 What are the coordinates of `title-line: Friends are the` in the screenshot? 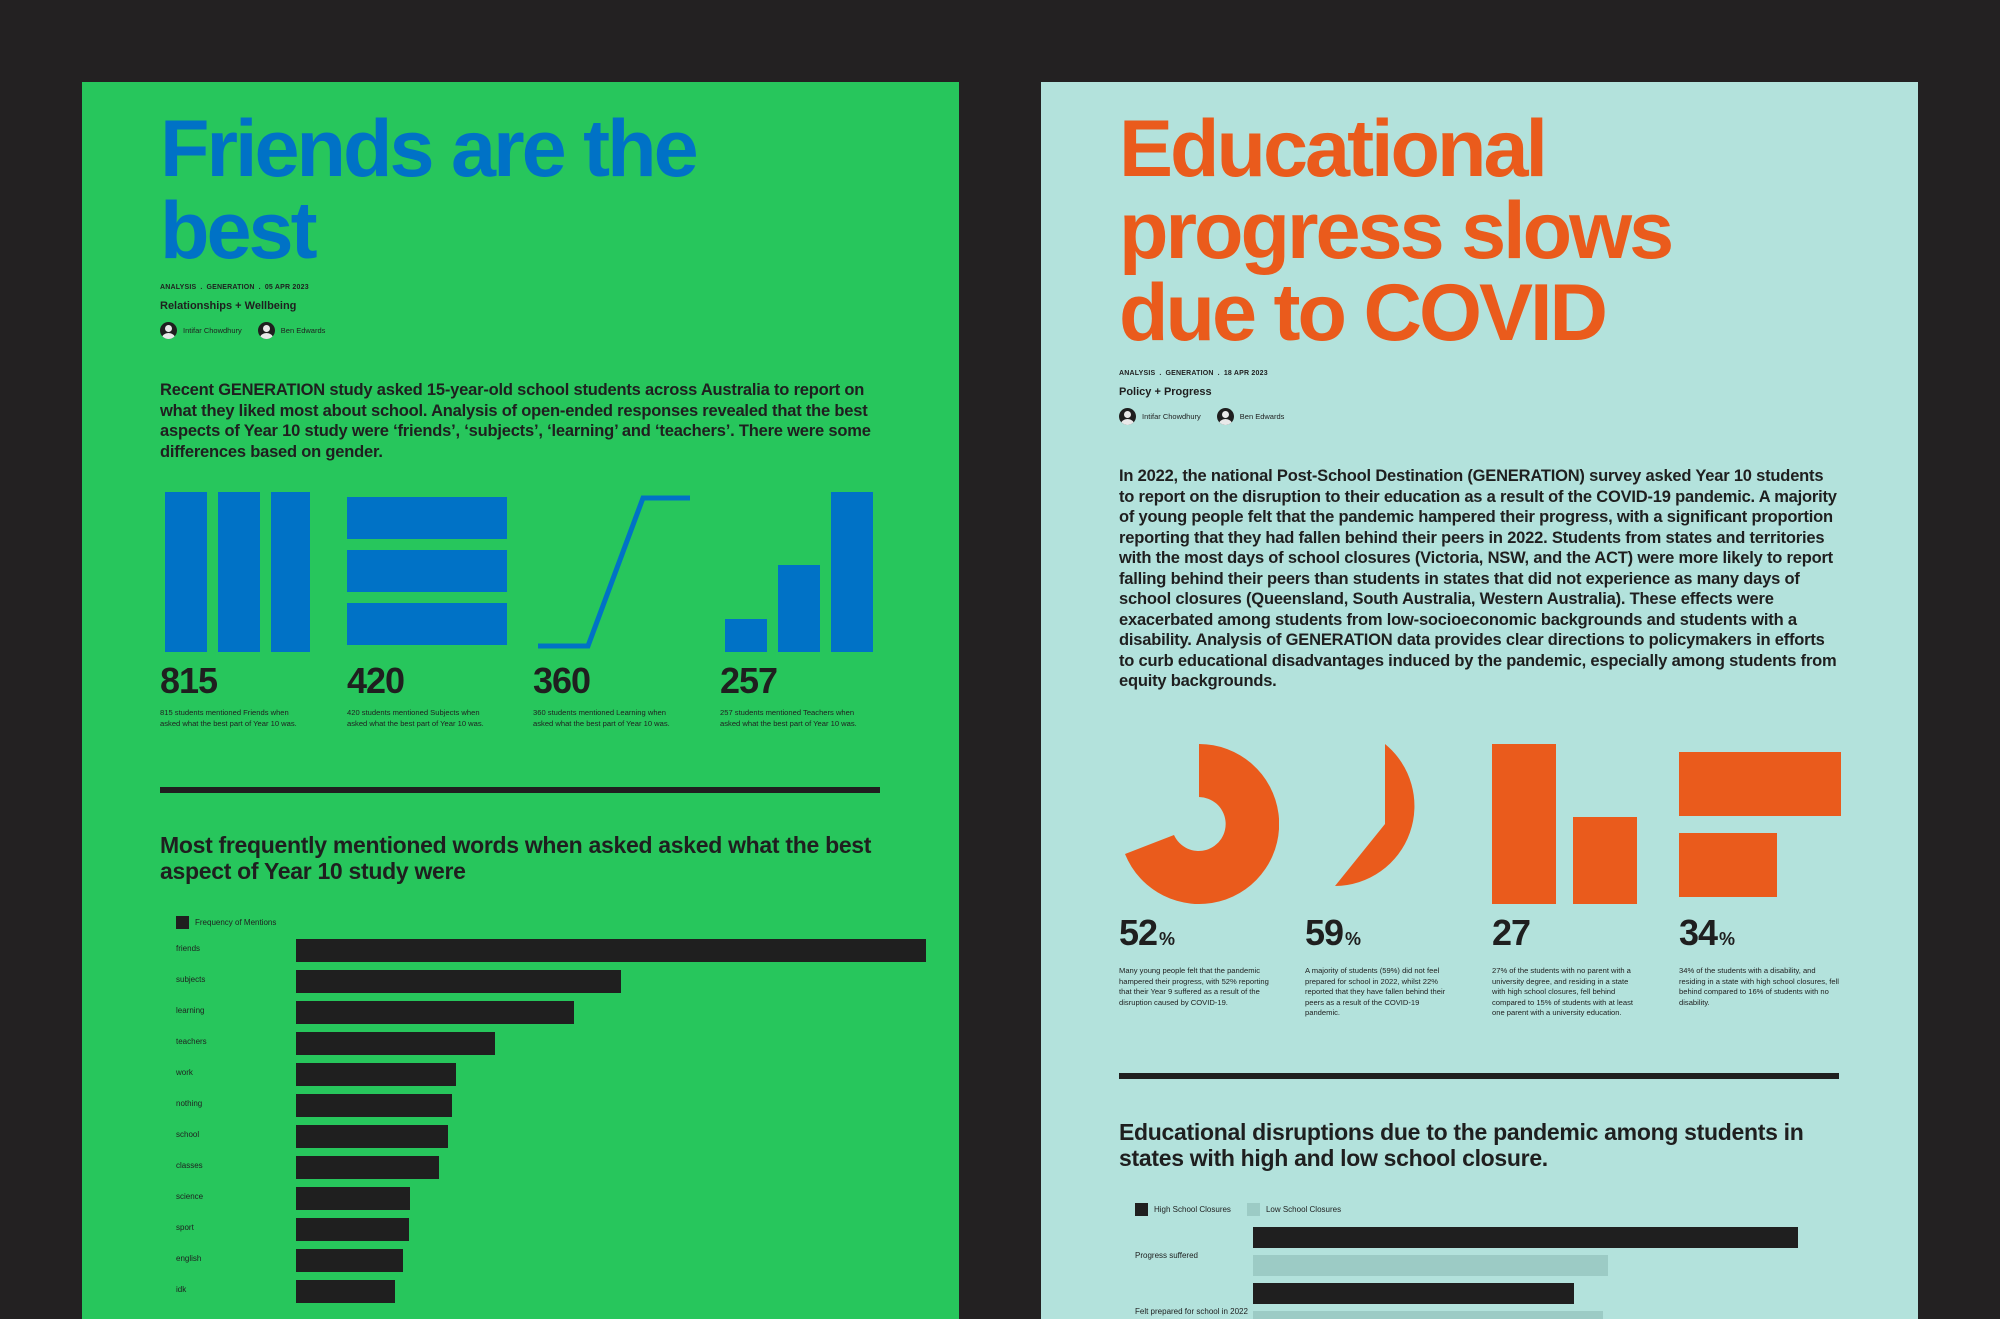 It's located at (429, 149).